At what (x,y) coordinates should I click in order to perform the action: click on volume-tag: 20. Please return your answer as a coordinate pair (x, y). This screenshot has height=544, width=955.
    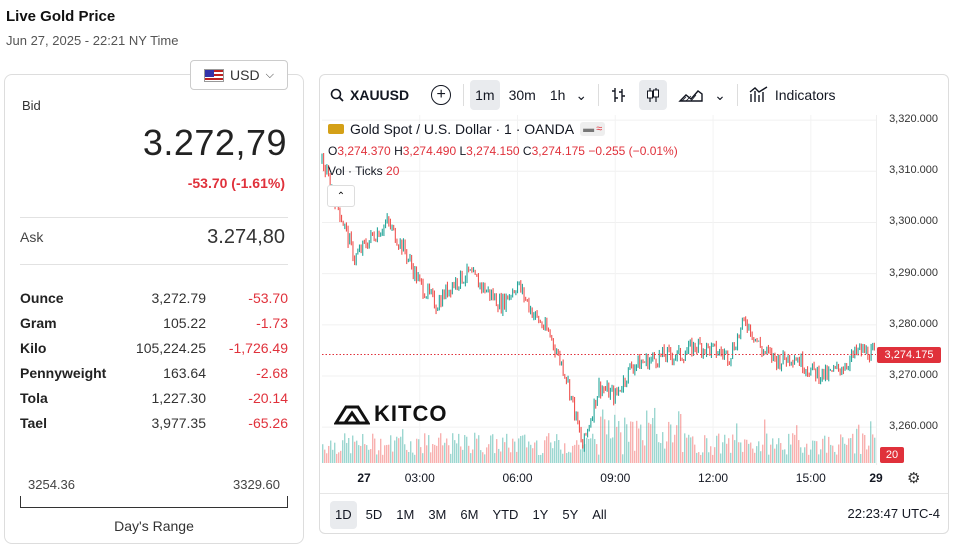
    Looking at the image, I should click on (892, 455).